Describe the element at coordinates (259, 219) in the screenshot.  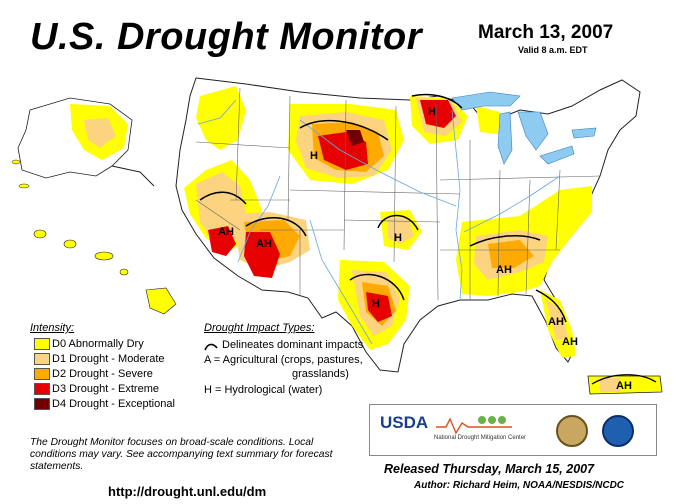
I see `river-colorado` at that location.